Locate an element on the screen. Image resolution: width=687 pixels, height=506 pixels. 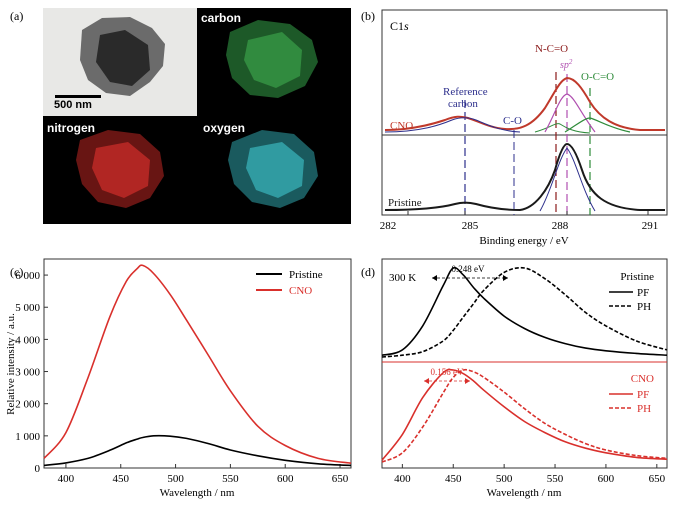
c-xtick-label: 400 is located at coordinates (66, 479).